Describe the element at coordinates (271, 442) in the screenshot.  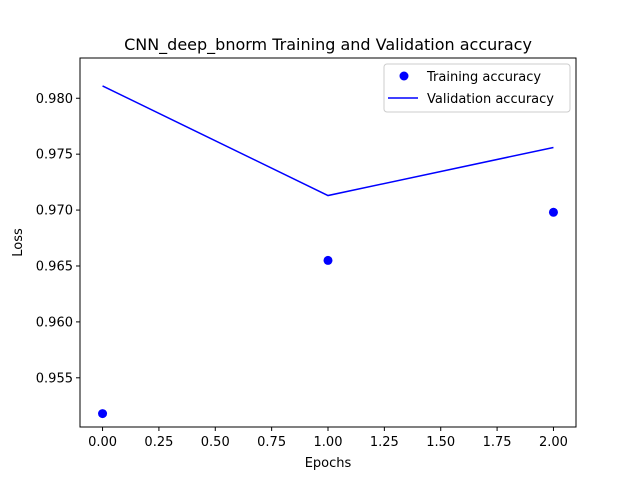
I see `x-tick-label: 0.75` at that location.